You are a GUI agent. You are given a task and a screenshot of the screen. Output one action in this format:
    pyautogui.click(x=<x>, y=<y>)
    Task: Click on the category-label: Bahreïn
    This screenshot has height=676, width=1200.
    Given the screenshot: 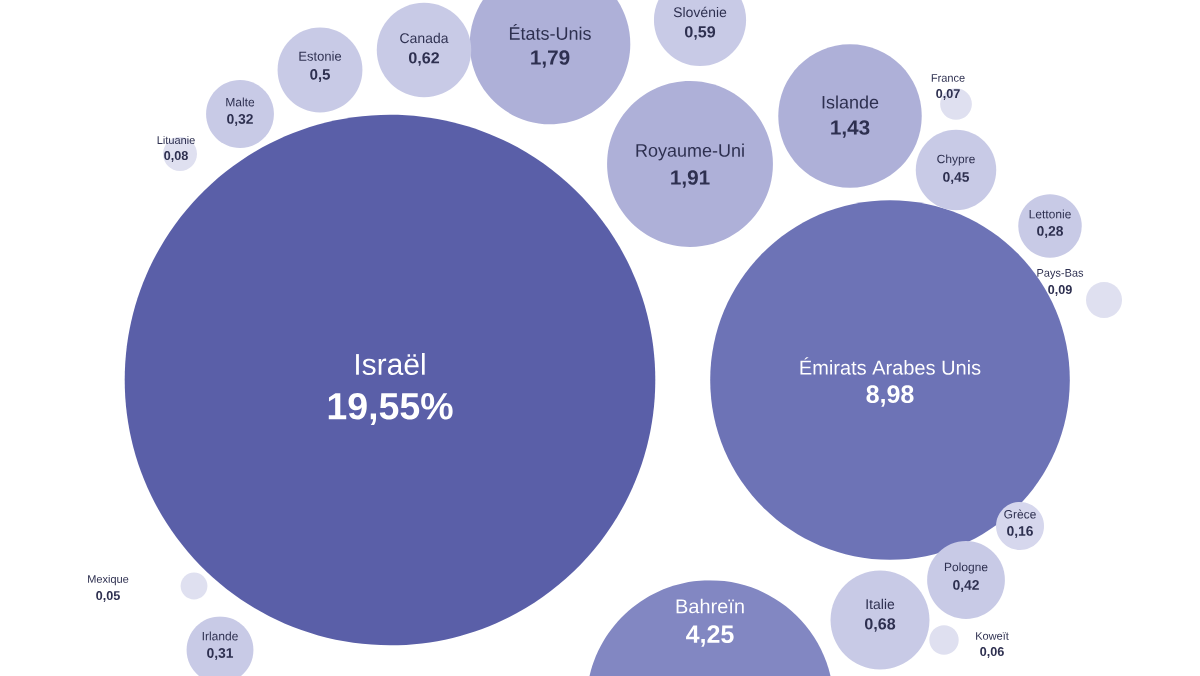 What is the action you would take?
    pyautogui.click(x=710, y=606)
    